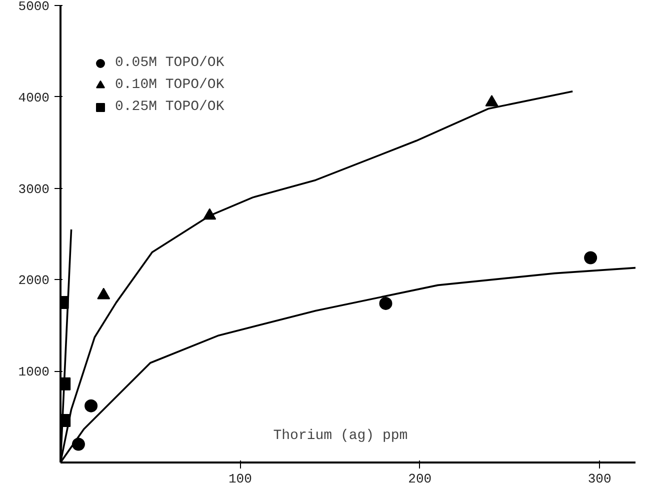  What do you see at coordinates (34, 98) in the screenshot?
I see `y-tick-label: 4000` at bounding box center [34, 98].